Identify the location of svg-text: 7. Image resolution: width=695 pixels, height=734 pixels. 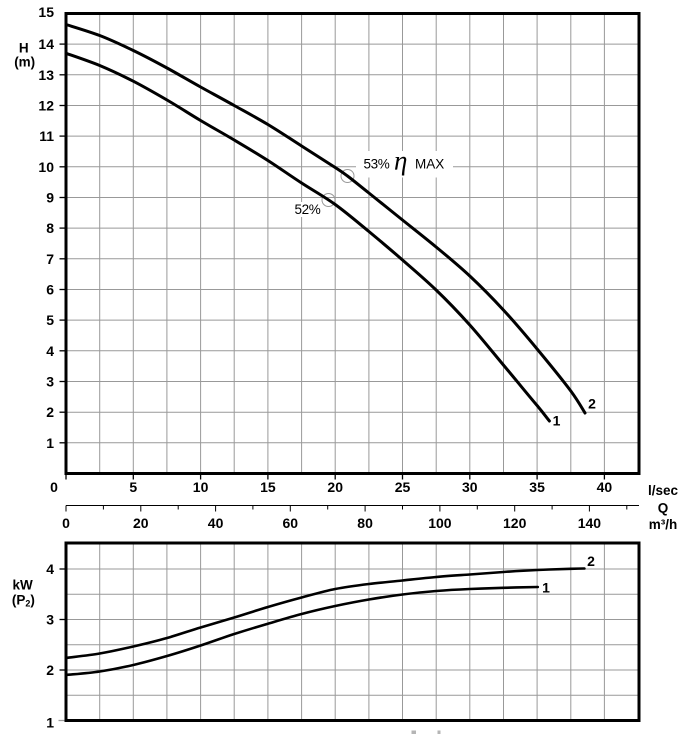
(50, 259).